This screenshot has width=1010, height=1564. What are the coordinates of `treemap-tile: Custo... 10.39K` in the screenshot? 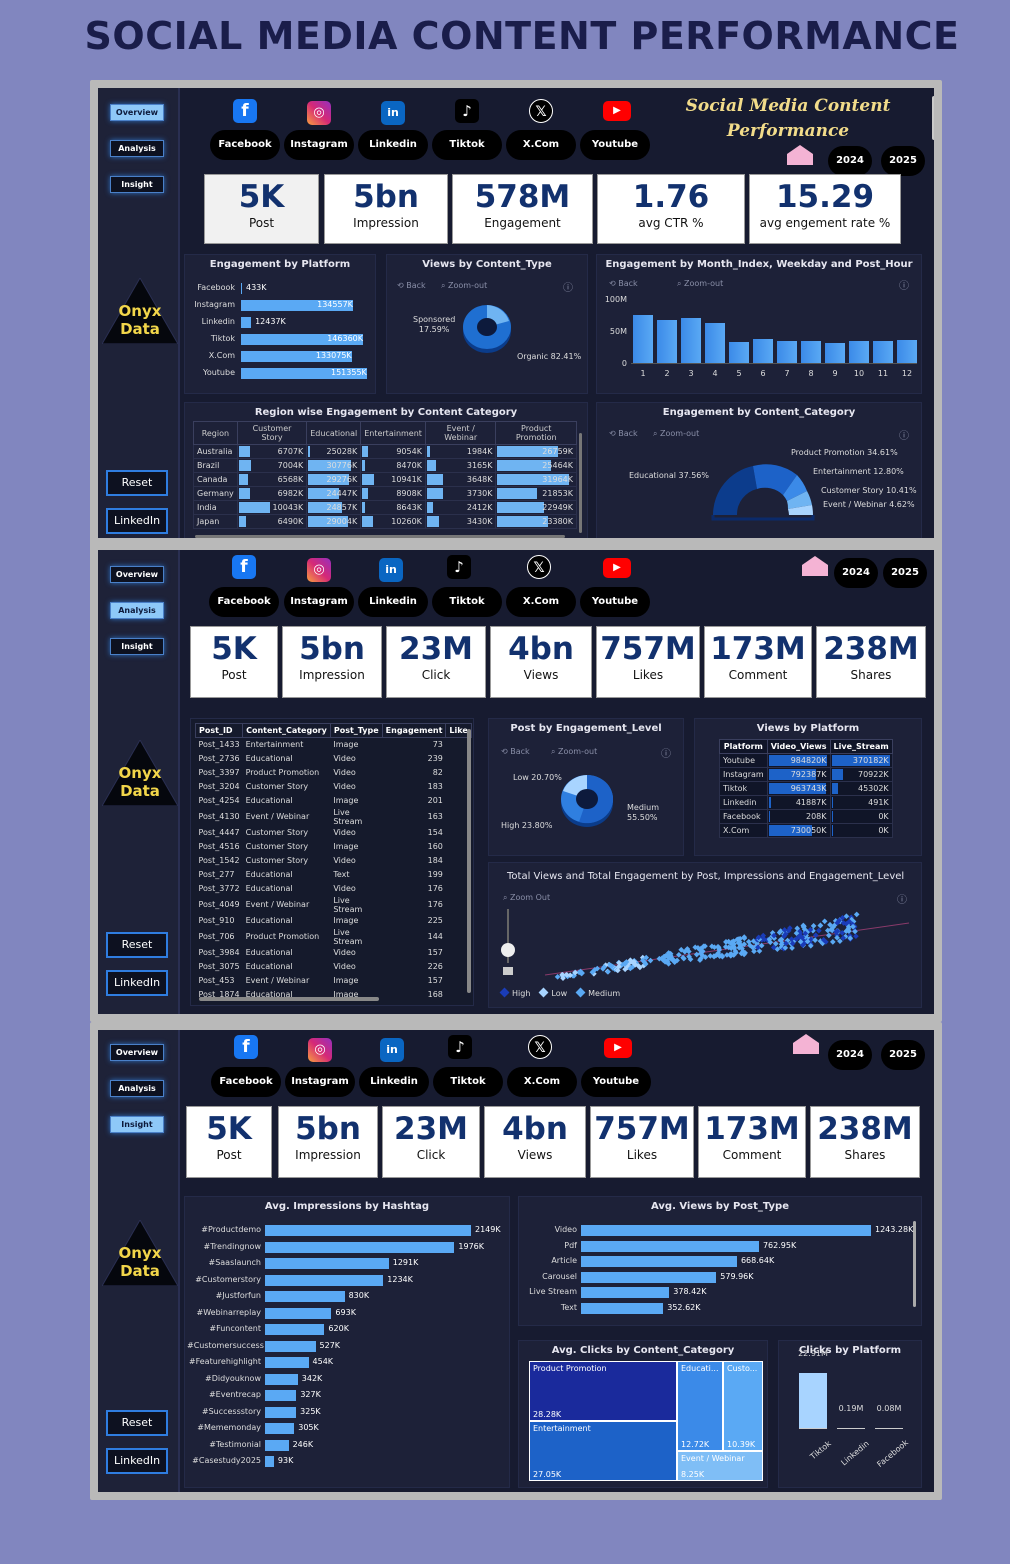 It's located at (743, 1406).